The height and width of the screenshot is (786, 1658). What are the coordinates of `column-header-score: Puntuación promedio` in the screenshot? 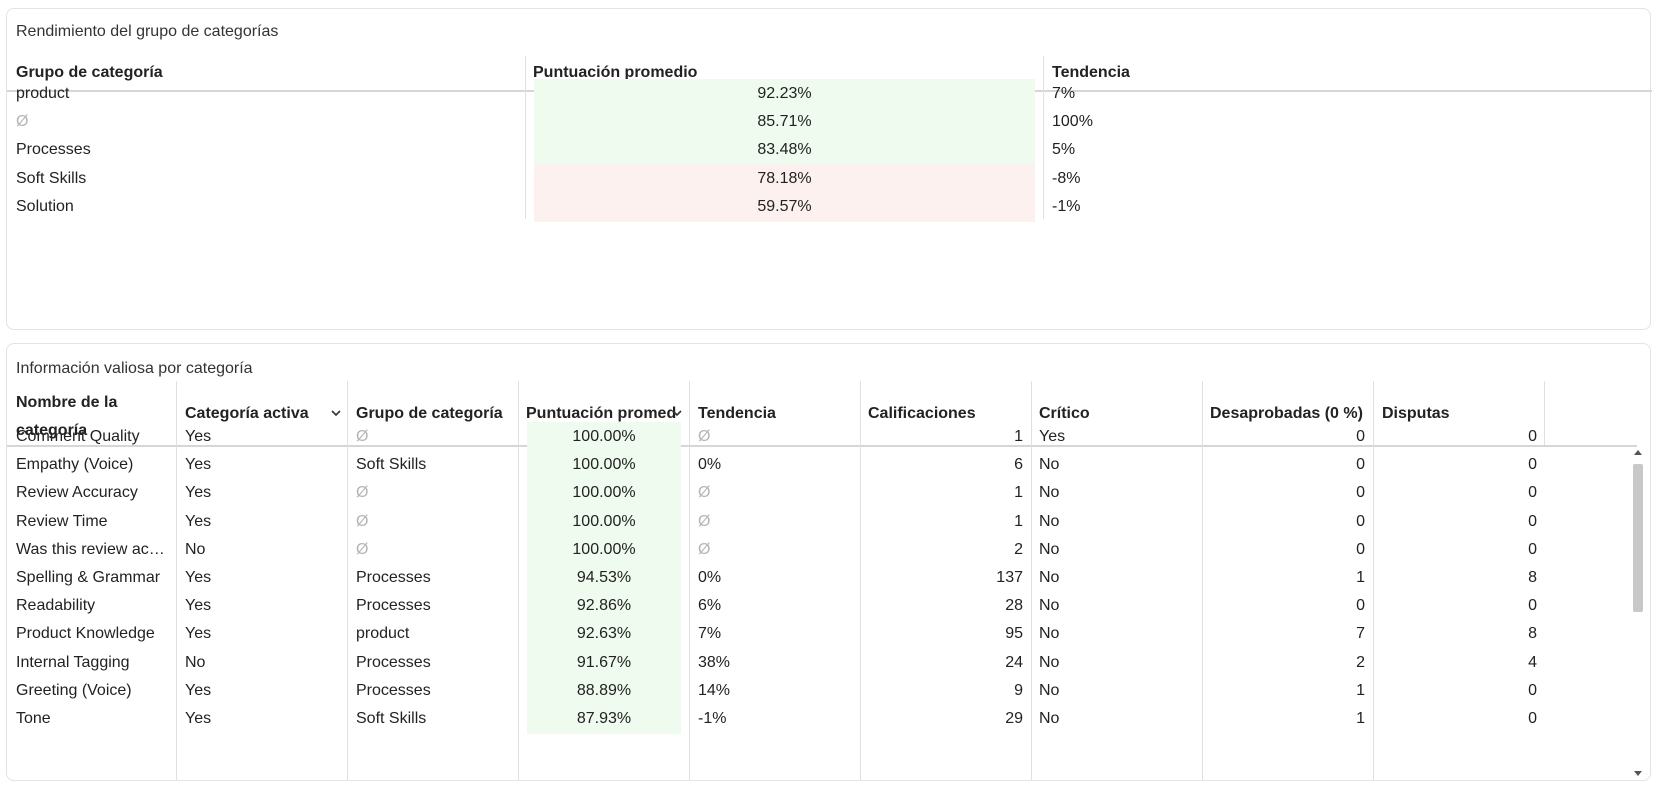 It's located at (615, 72).